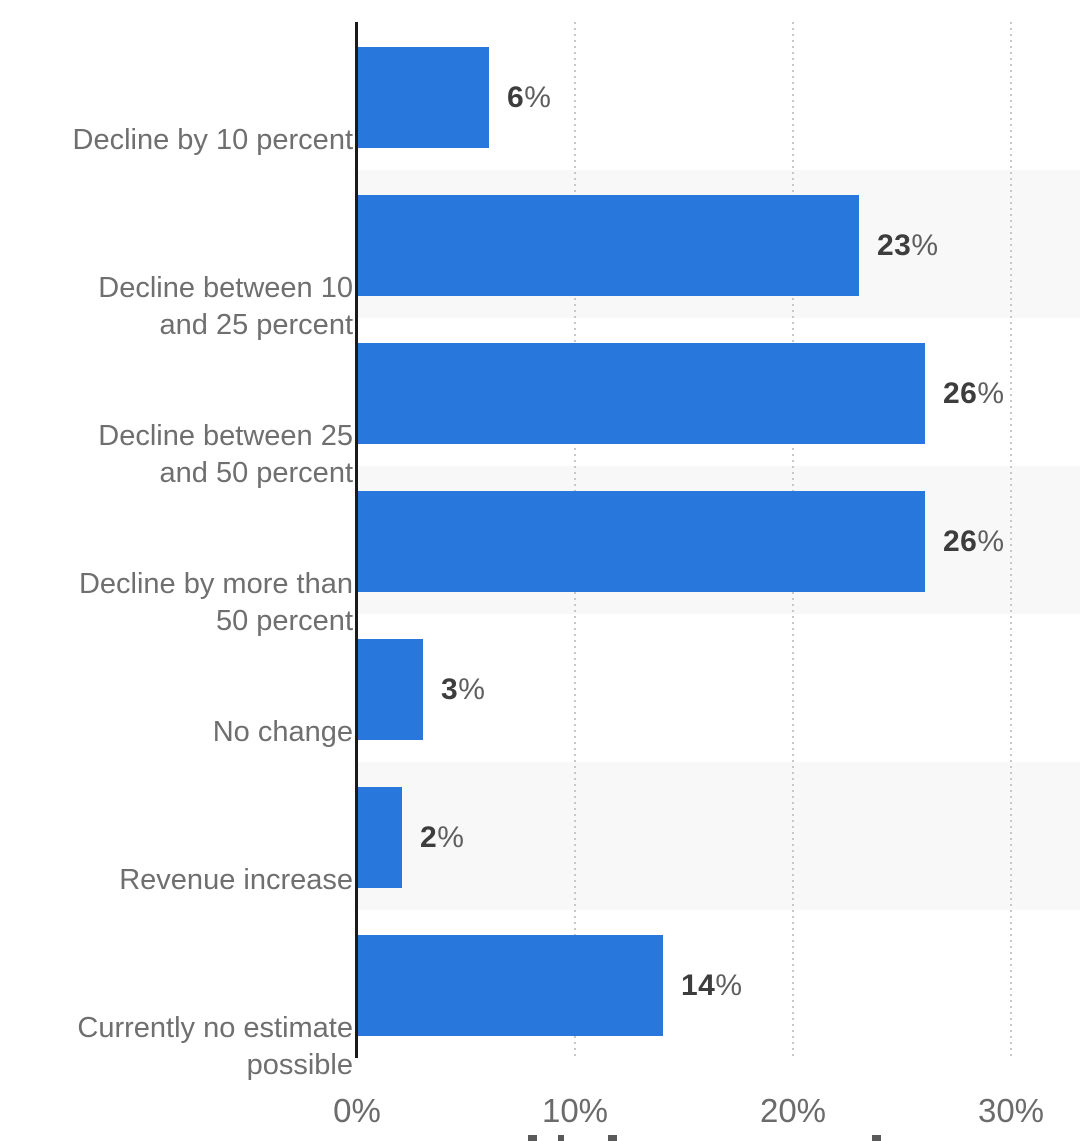 This screenshot has width=1080, height=1141. Describe the element at coordinates (1011, 540) in the screenshot. I see `gridline` at that location.